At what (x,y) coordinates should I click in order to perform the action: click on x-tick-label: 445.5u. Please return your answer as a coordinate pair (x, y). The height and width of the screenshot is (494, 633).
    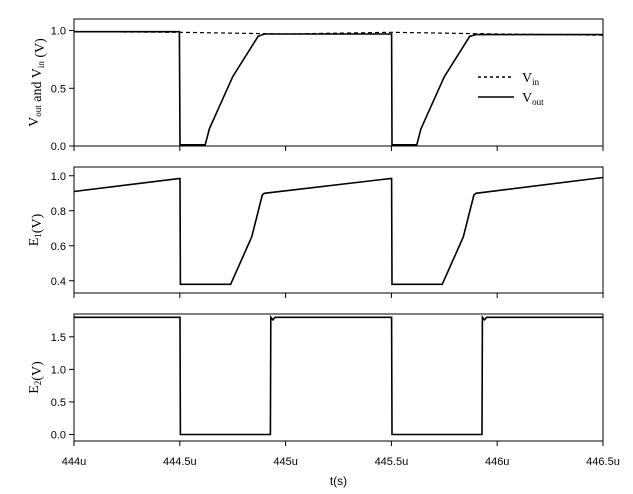
    Looking at the image, I should click on (392, 462).